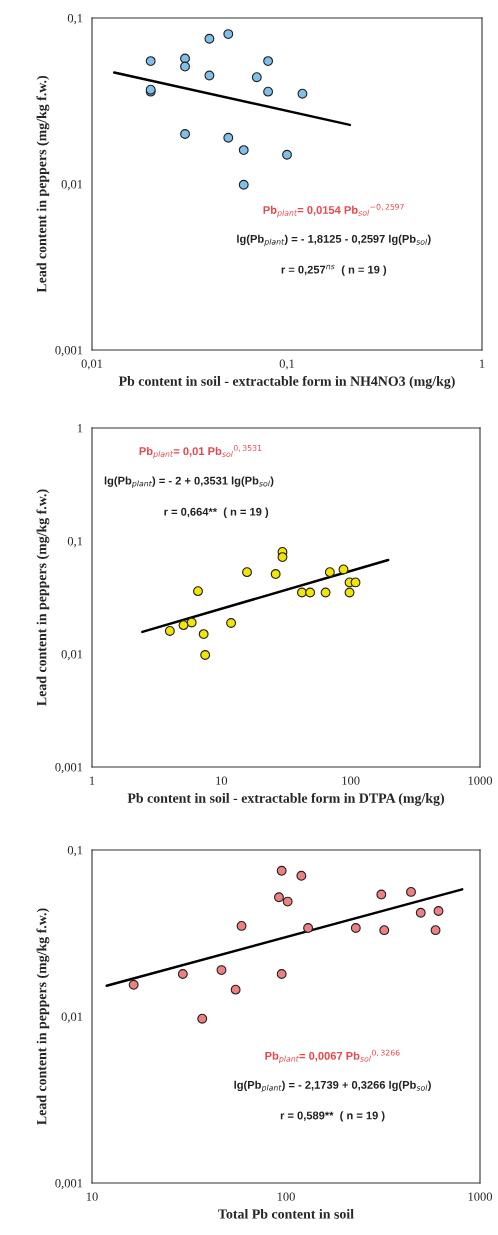 The width and height of the screenshot is (498, 1235). Describe the element at coordinates (287, 364) in the screenshot. I see `x-tick-label: 0,1` at that location.